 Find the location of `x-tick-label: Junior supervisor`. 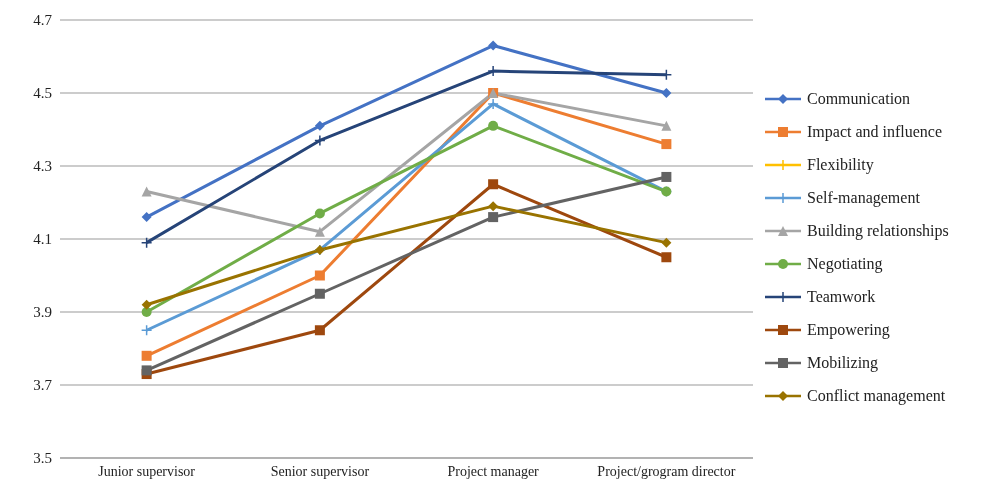

x-tick-label: Junior supervisor is located at coordinates (147, 471).